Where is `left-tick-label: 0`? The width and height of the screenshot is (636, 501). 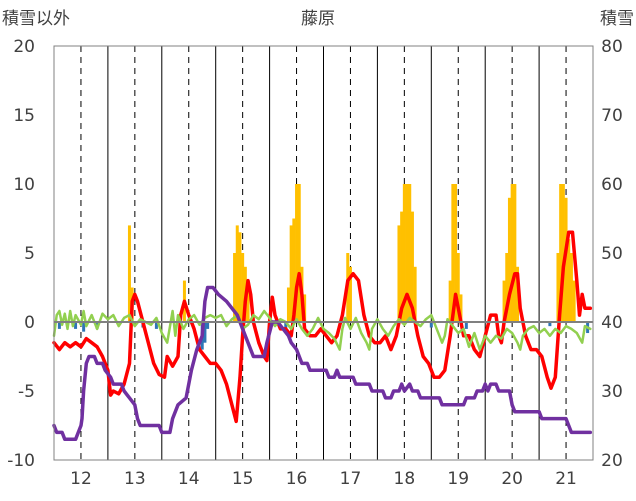 left-tick-label: 0 is located at coordinates (29, 323).